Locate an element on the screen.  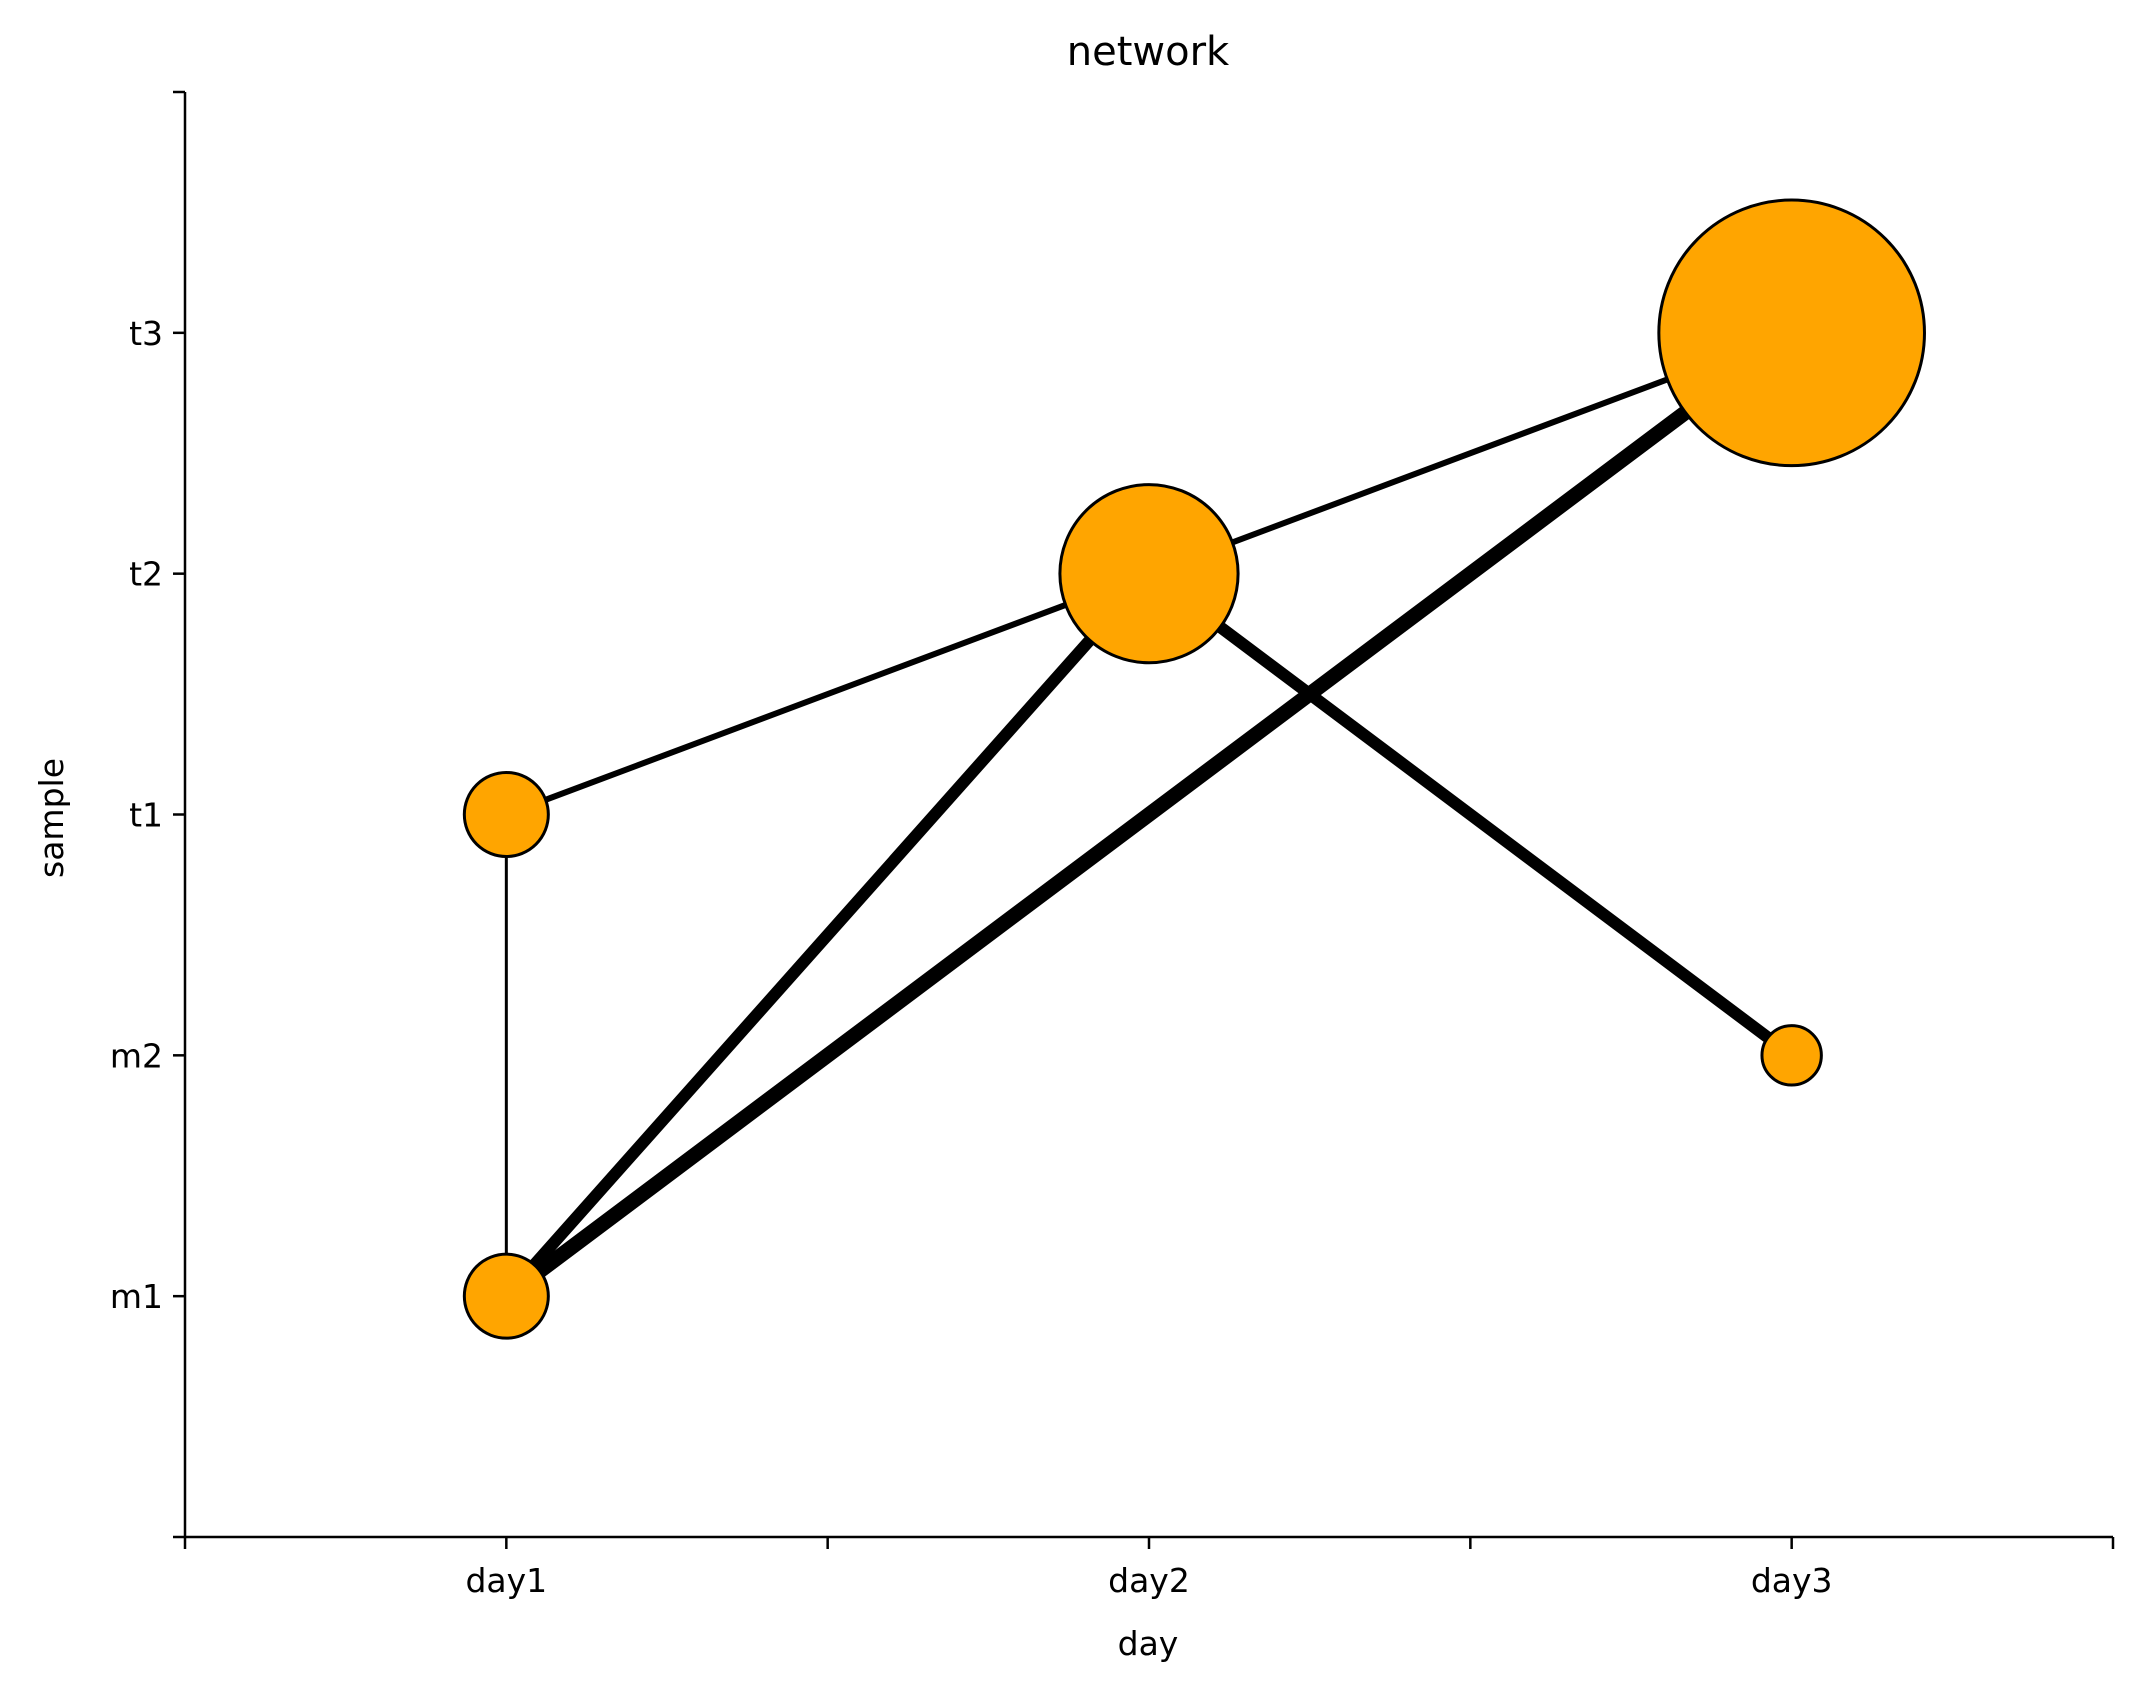
y-tick-label-t3: t3 is located at coordinates (146, 333).